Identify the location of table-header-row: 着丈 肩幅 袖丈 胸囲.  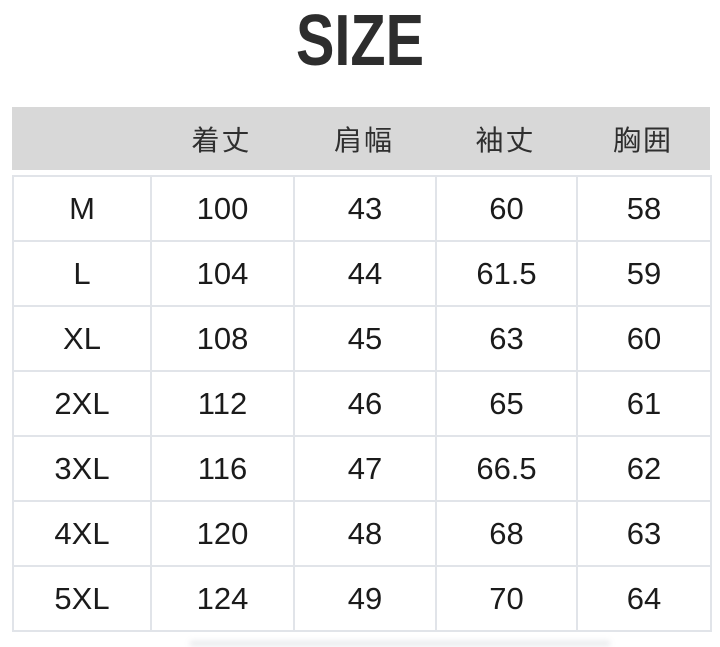
(361, 138).